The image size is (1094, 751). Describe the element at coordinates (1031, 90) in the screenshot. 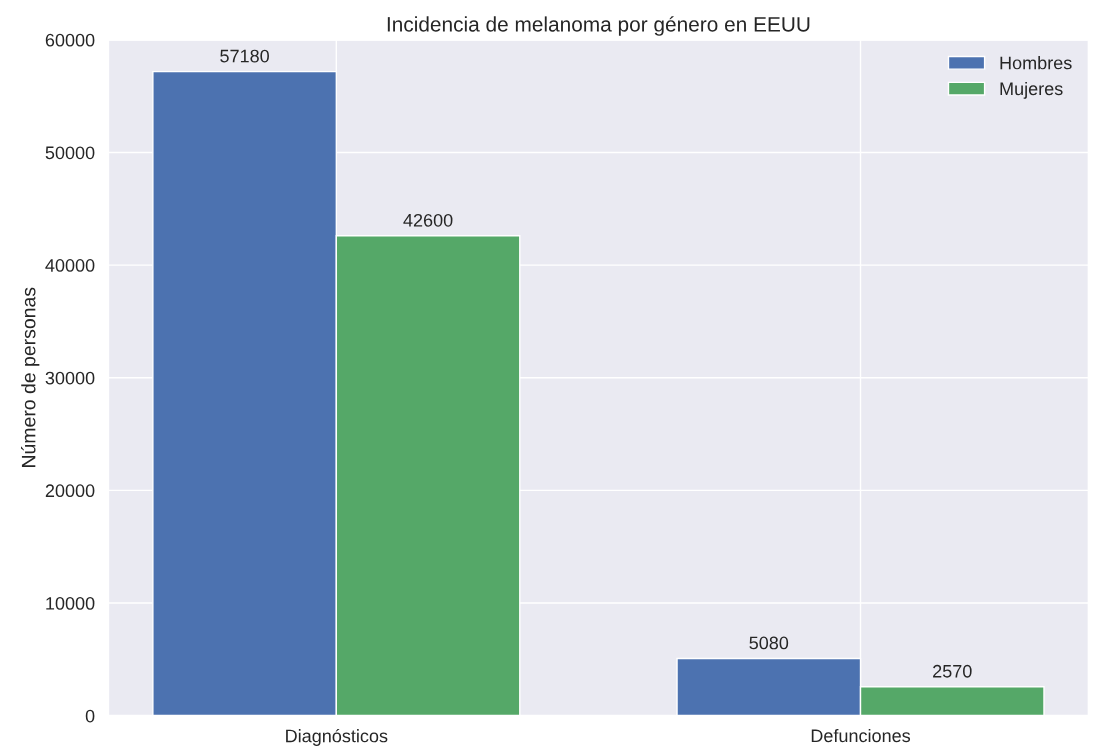

I see `legend-label: Mujeres` at that location.